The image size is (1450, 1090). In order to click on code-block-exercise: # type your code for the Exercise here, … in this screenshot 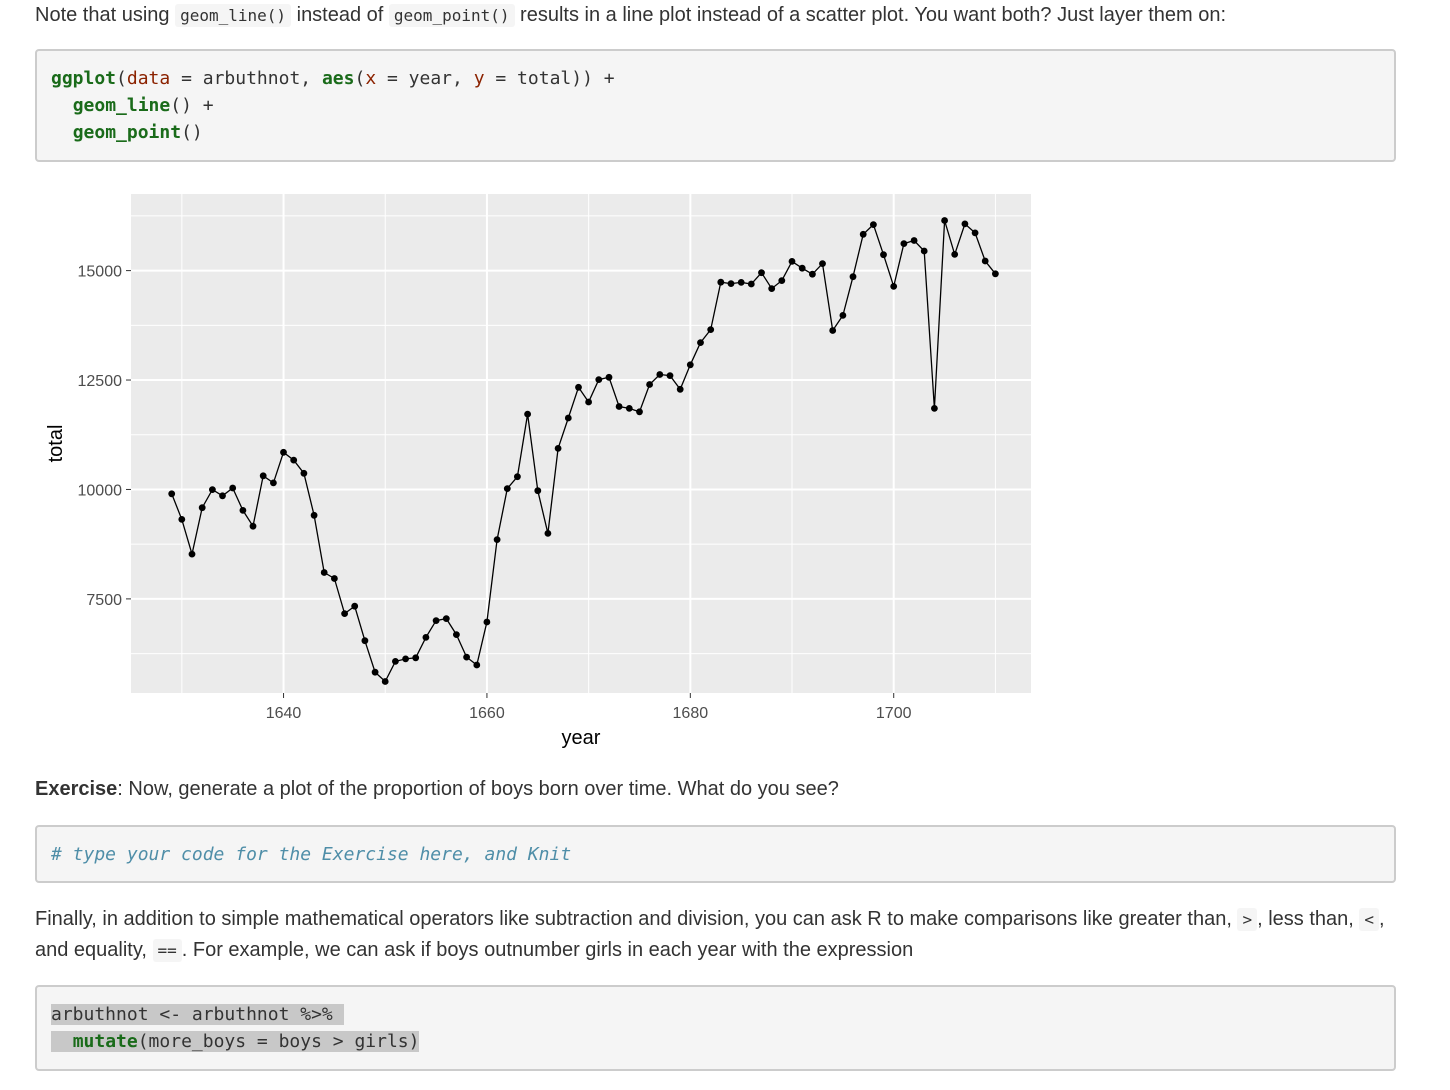, I will do `click(715, 854)`.